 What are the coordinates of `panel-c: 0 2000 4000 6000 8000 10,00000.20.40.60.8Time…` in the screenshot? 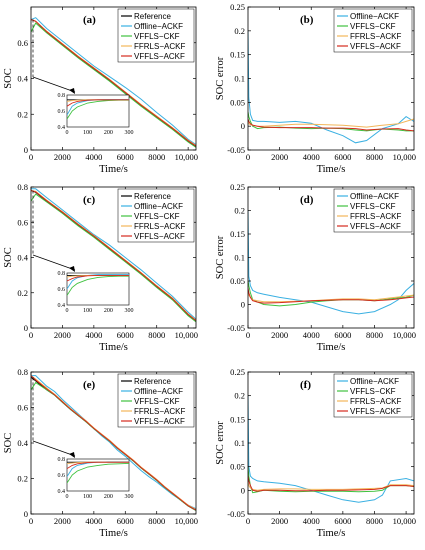 It's located at (100, 267).